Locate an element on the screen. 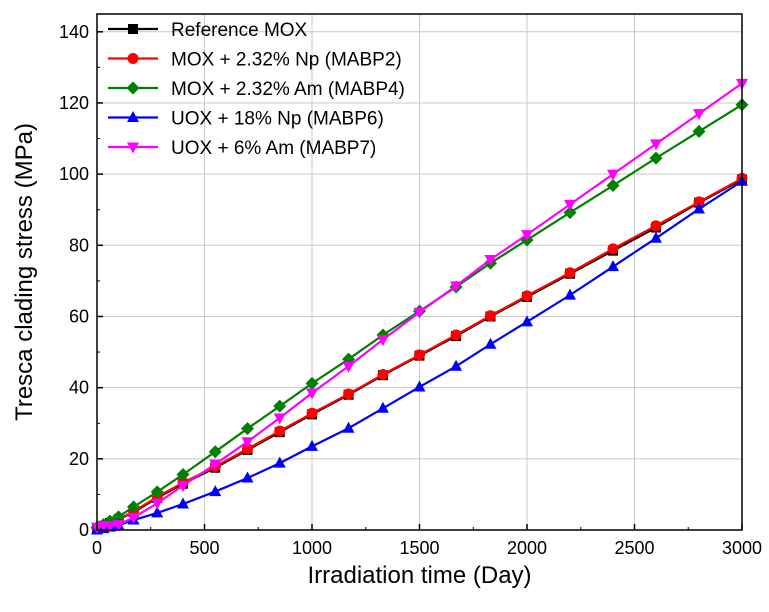  legend-item: Reference MOX is located at coordinates (208, 30).